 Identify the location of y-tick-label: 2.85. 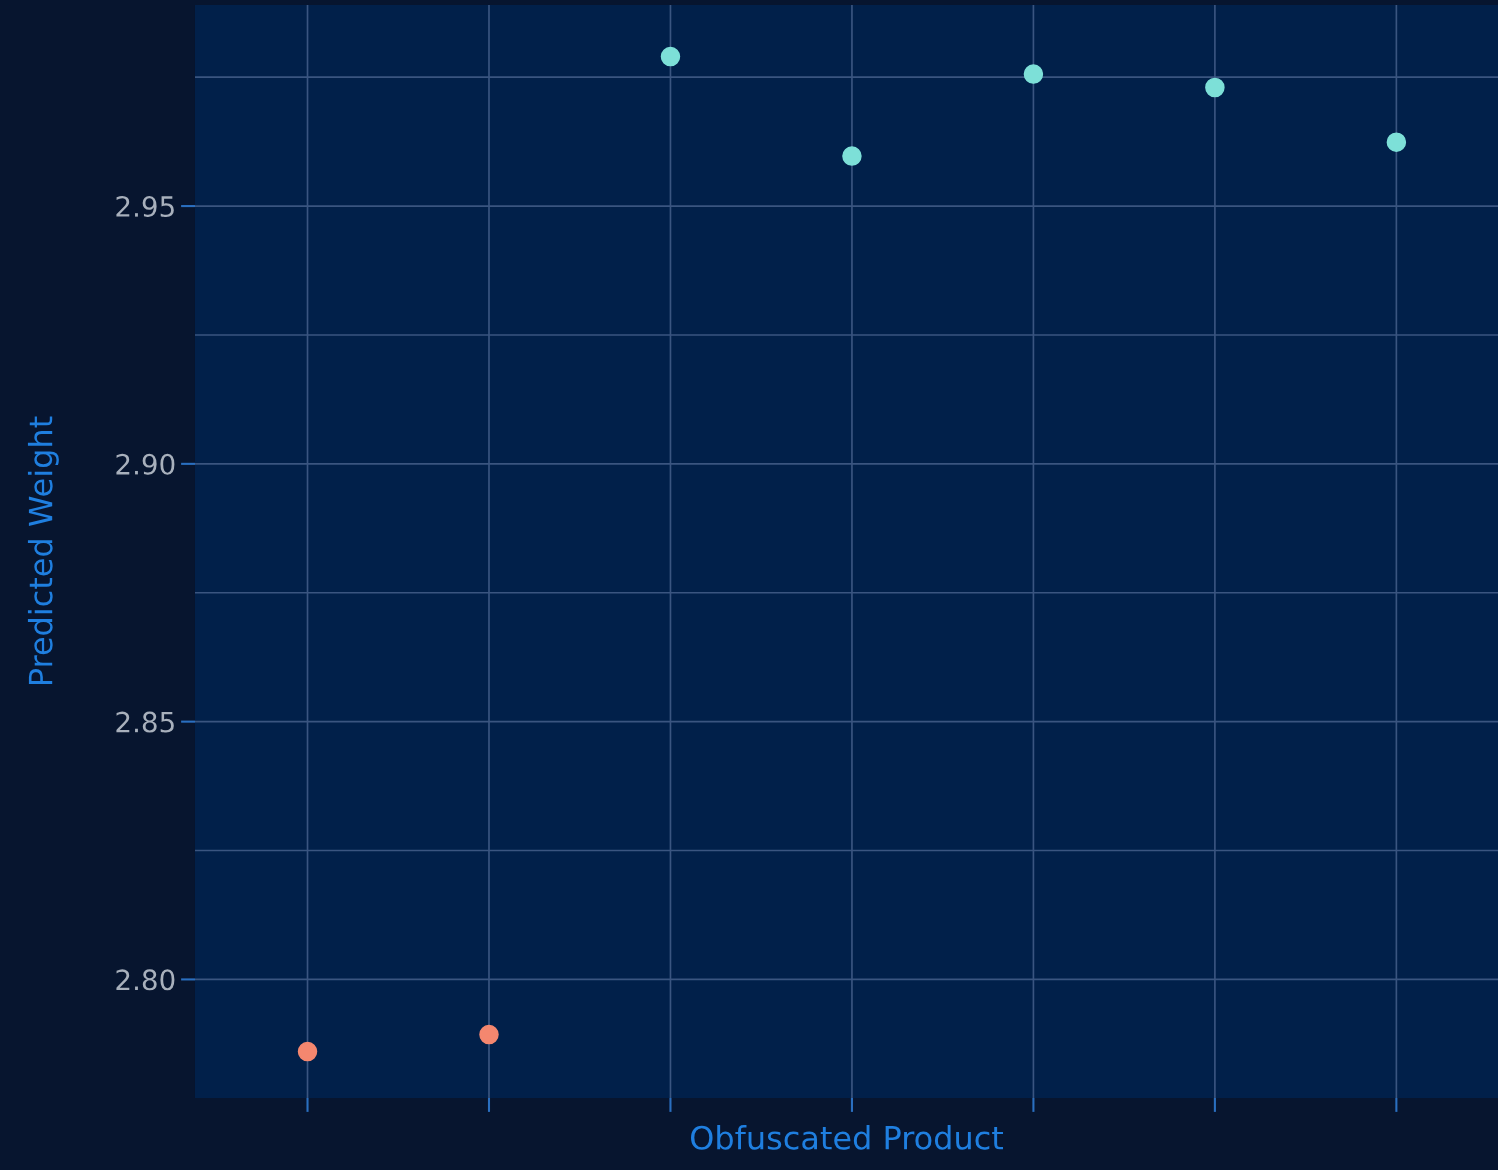
(145, 722).